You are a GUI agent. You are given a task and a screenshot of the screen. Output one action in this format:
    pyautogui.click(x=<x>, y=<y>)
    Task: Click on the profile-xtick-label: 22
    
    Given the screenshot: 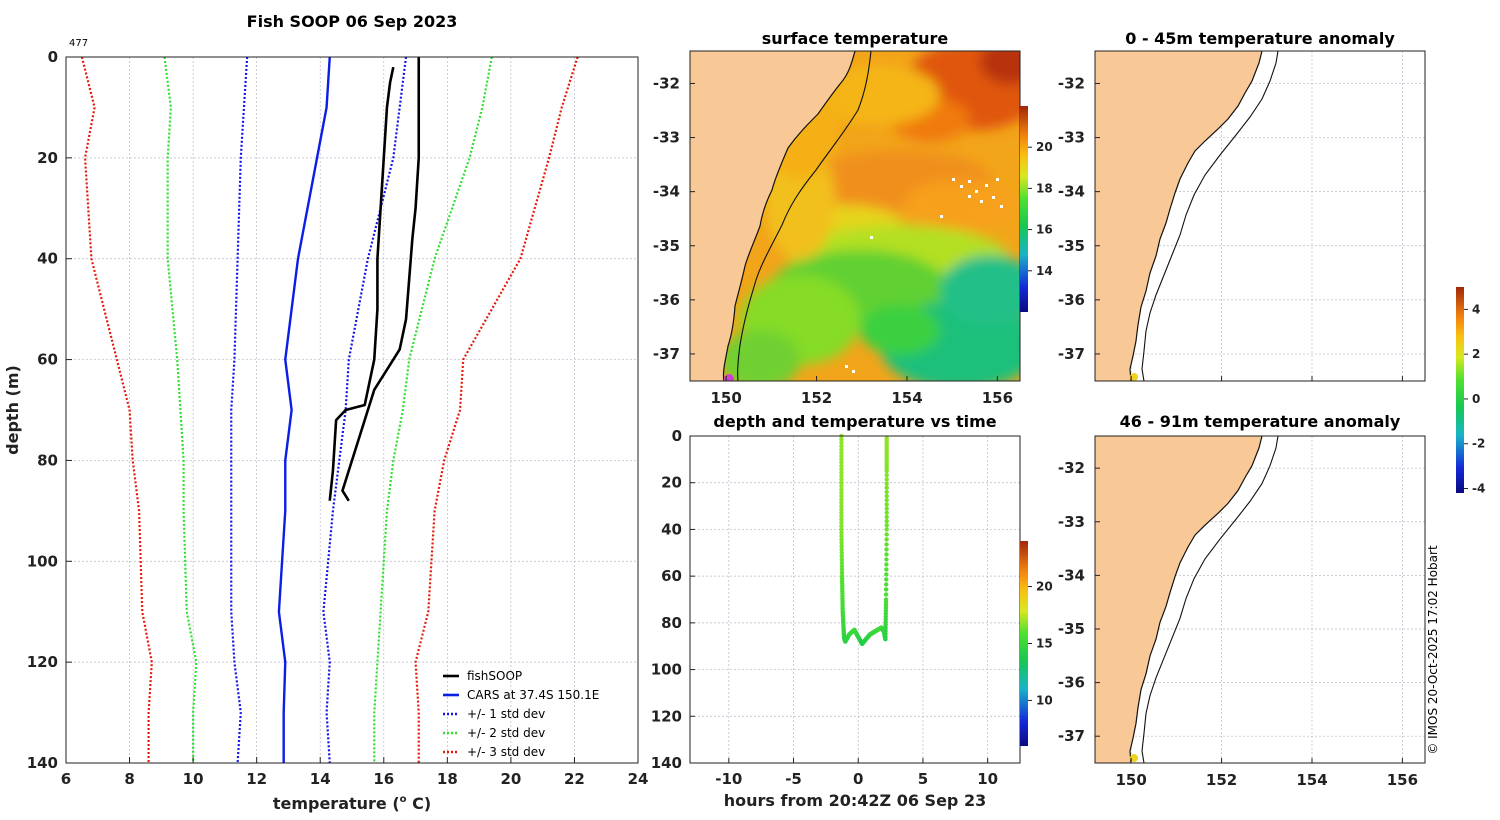 What is the action you would take?
    pyautogui.click(x=574, y=779)
    